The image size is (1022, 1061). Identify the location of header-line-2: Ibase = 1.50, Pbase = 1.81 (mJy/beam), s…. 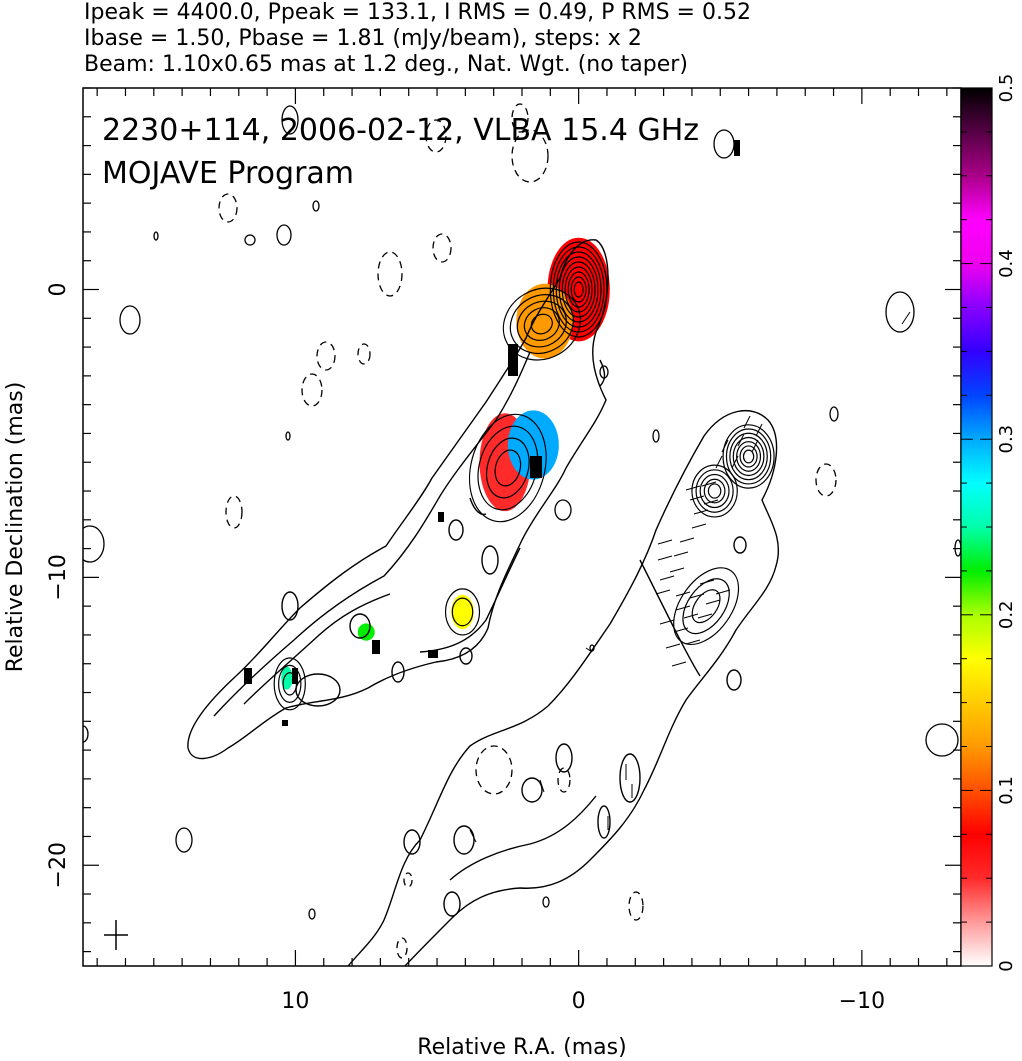
(363, 38).